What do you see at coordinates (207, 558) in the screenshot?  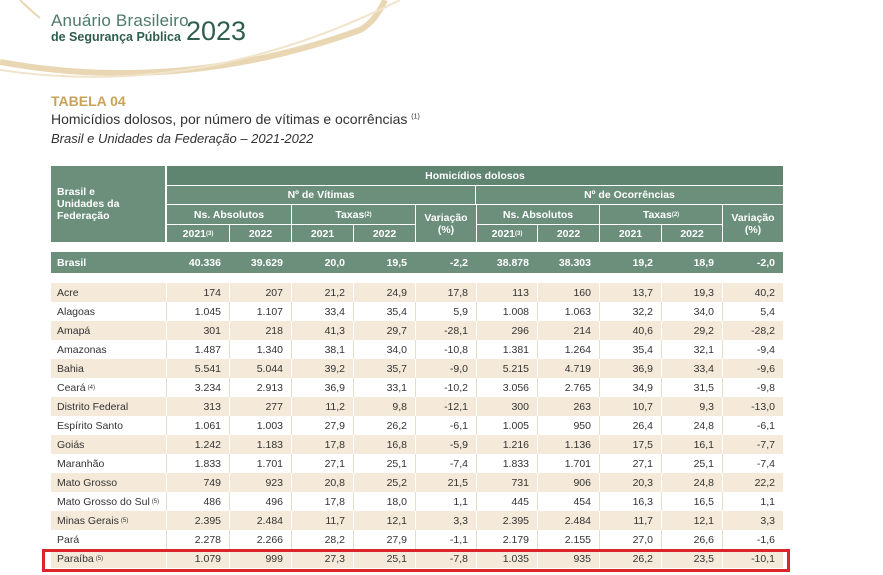 I see `table-cell: 1.079` at bounding box center [207, 558].